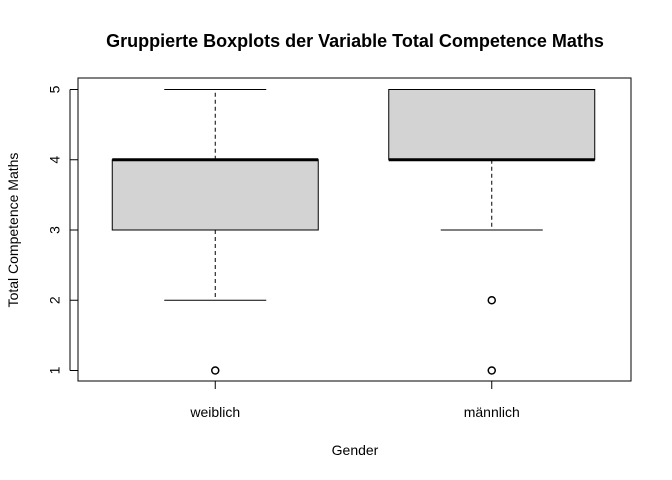 The width and height of the screenshot is (672, 480). What do you see at coordinates (55, 230) in the screenshot?
I see `y-tick-label: 3` at bounding box center [55, 230].